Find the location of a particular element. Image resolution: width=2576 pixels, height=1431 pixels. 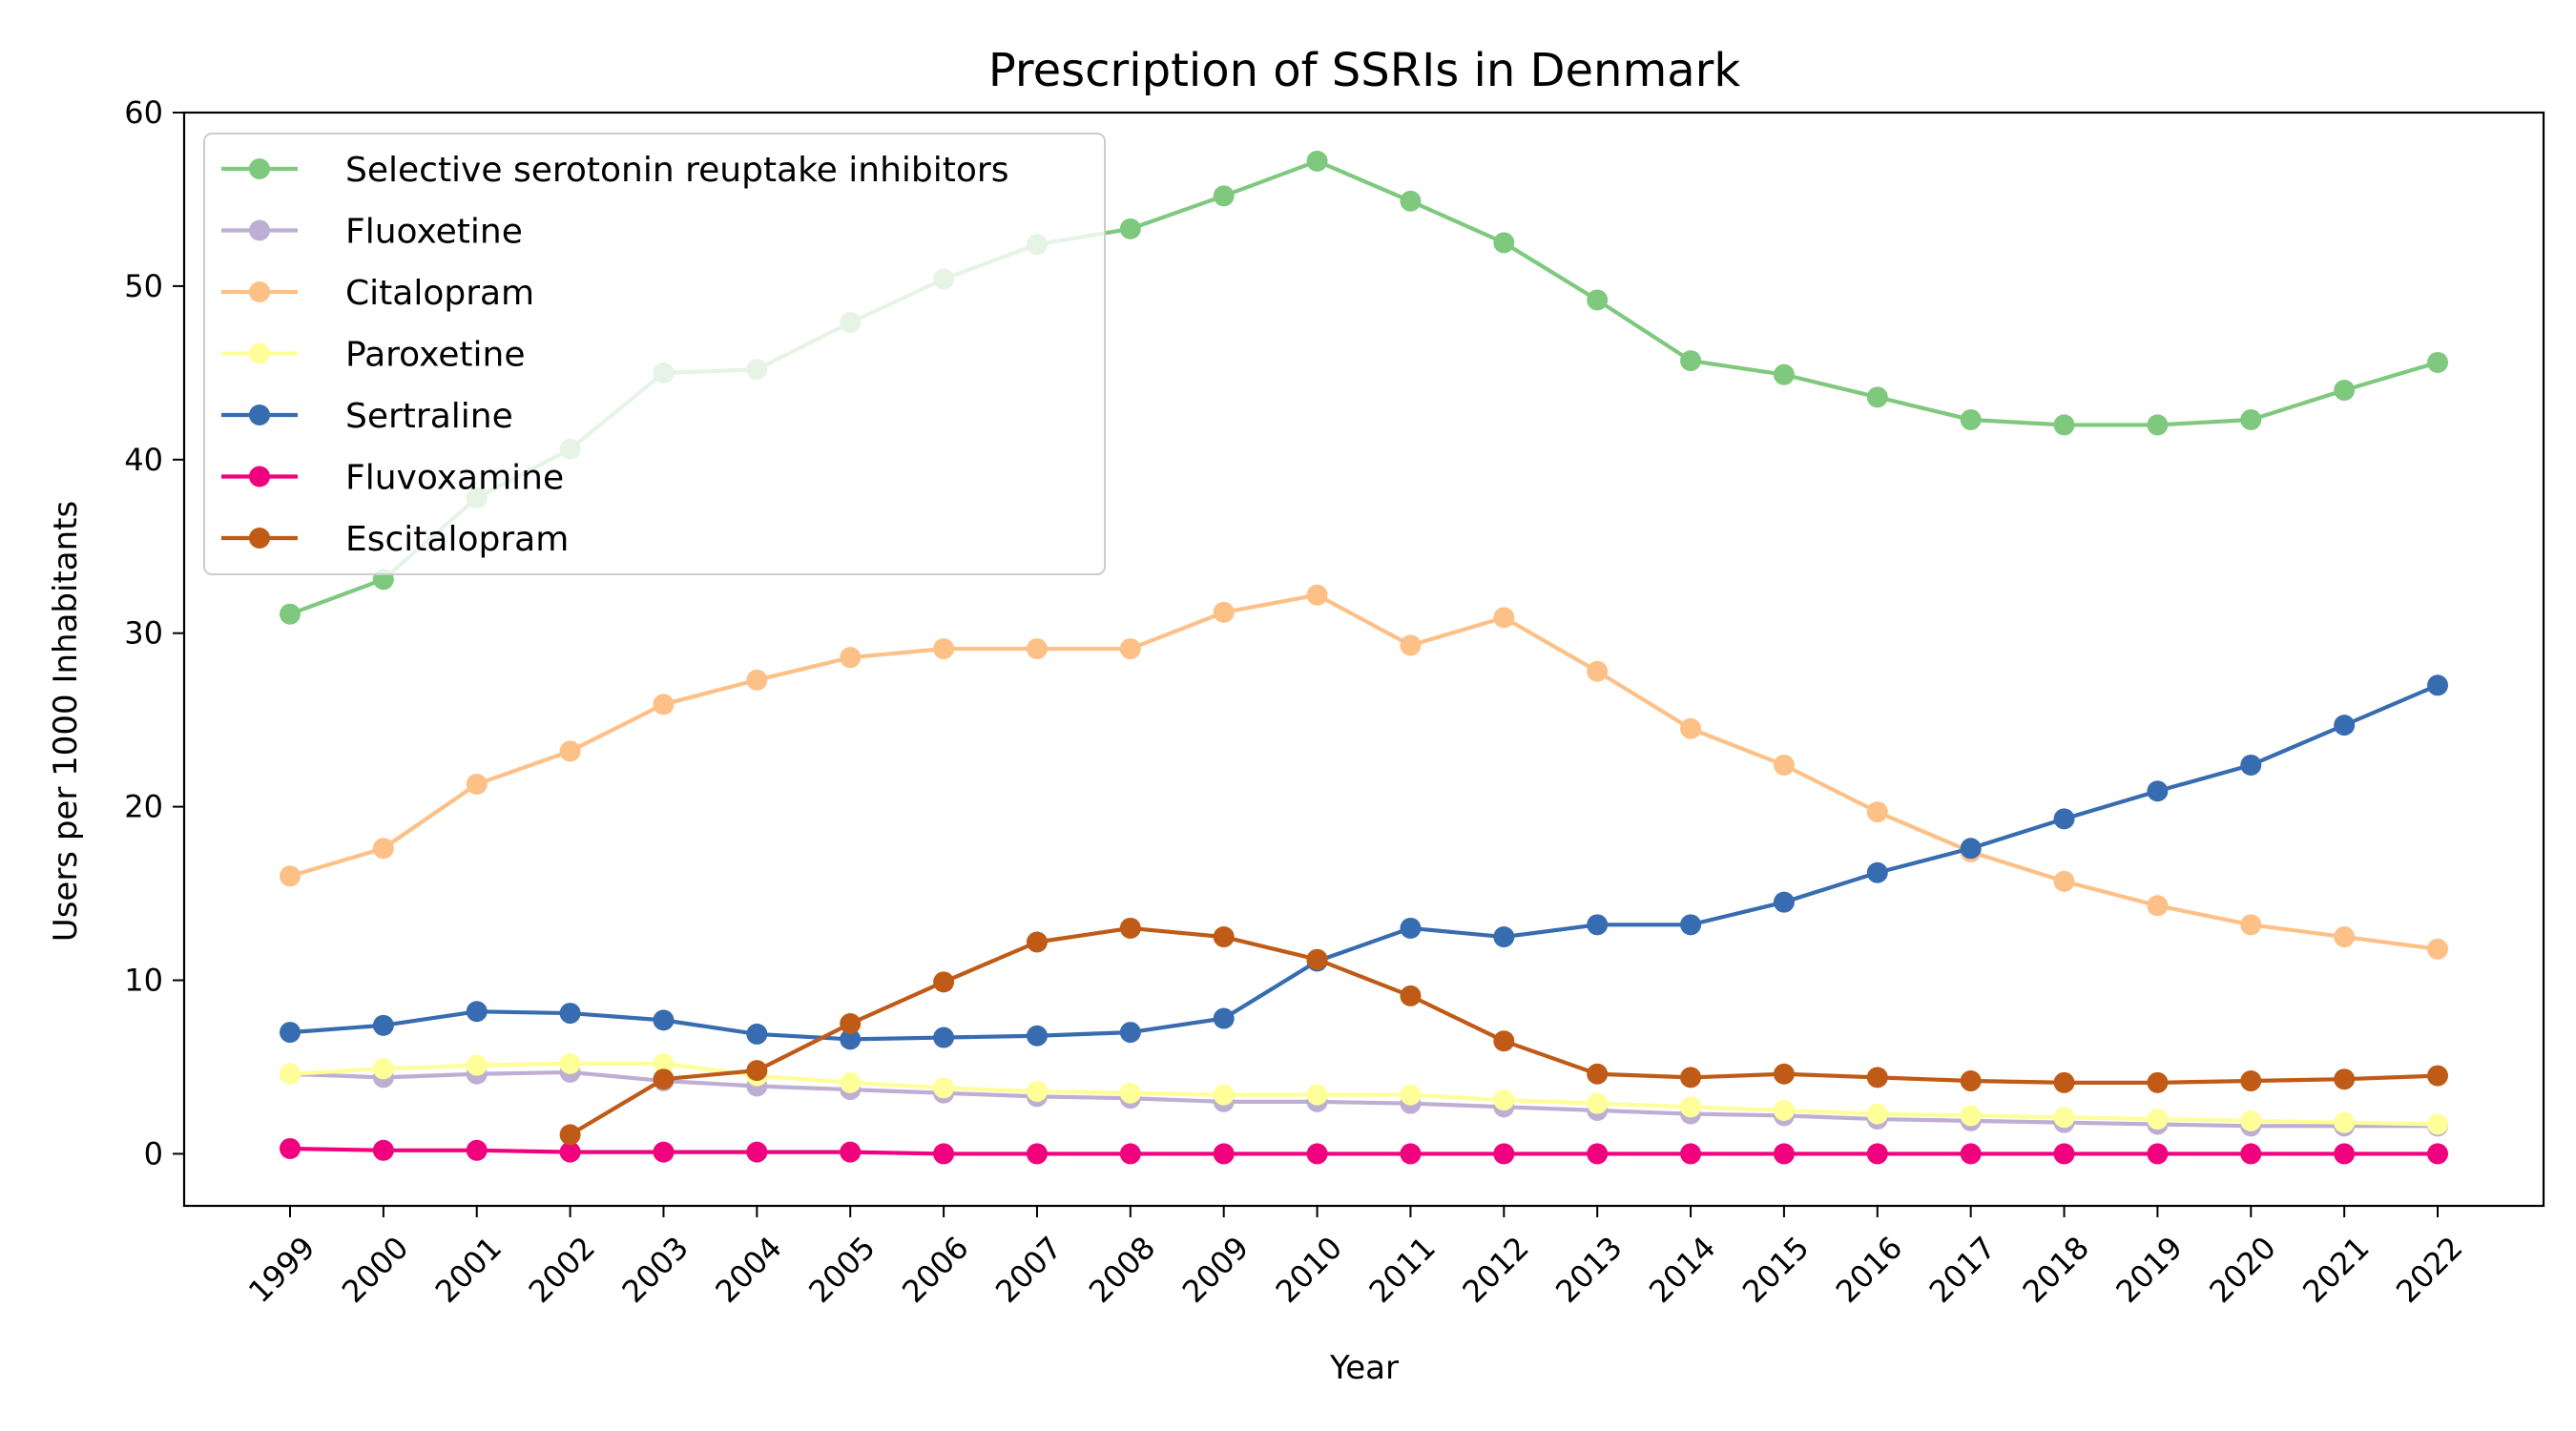

series-fluvoxamine is located at coordinates (1364, 1151).